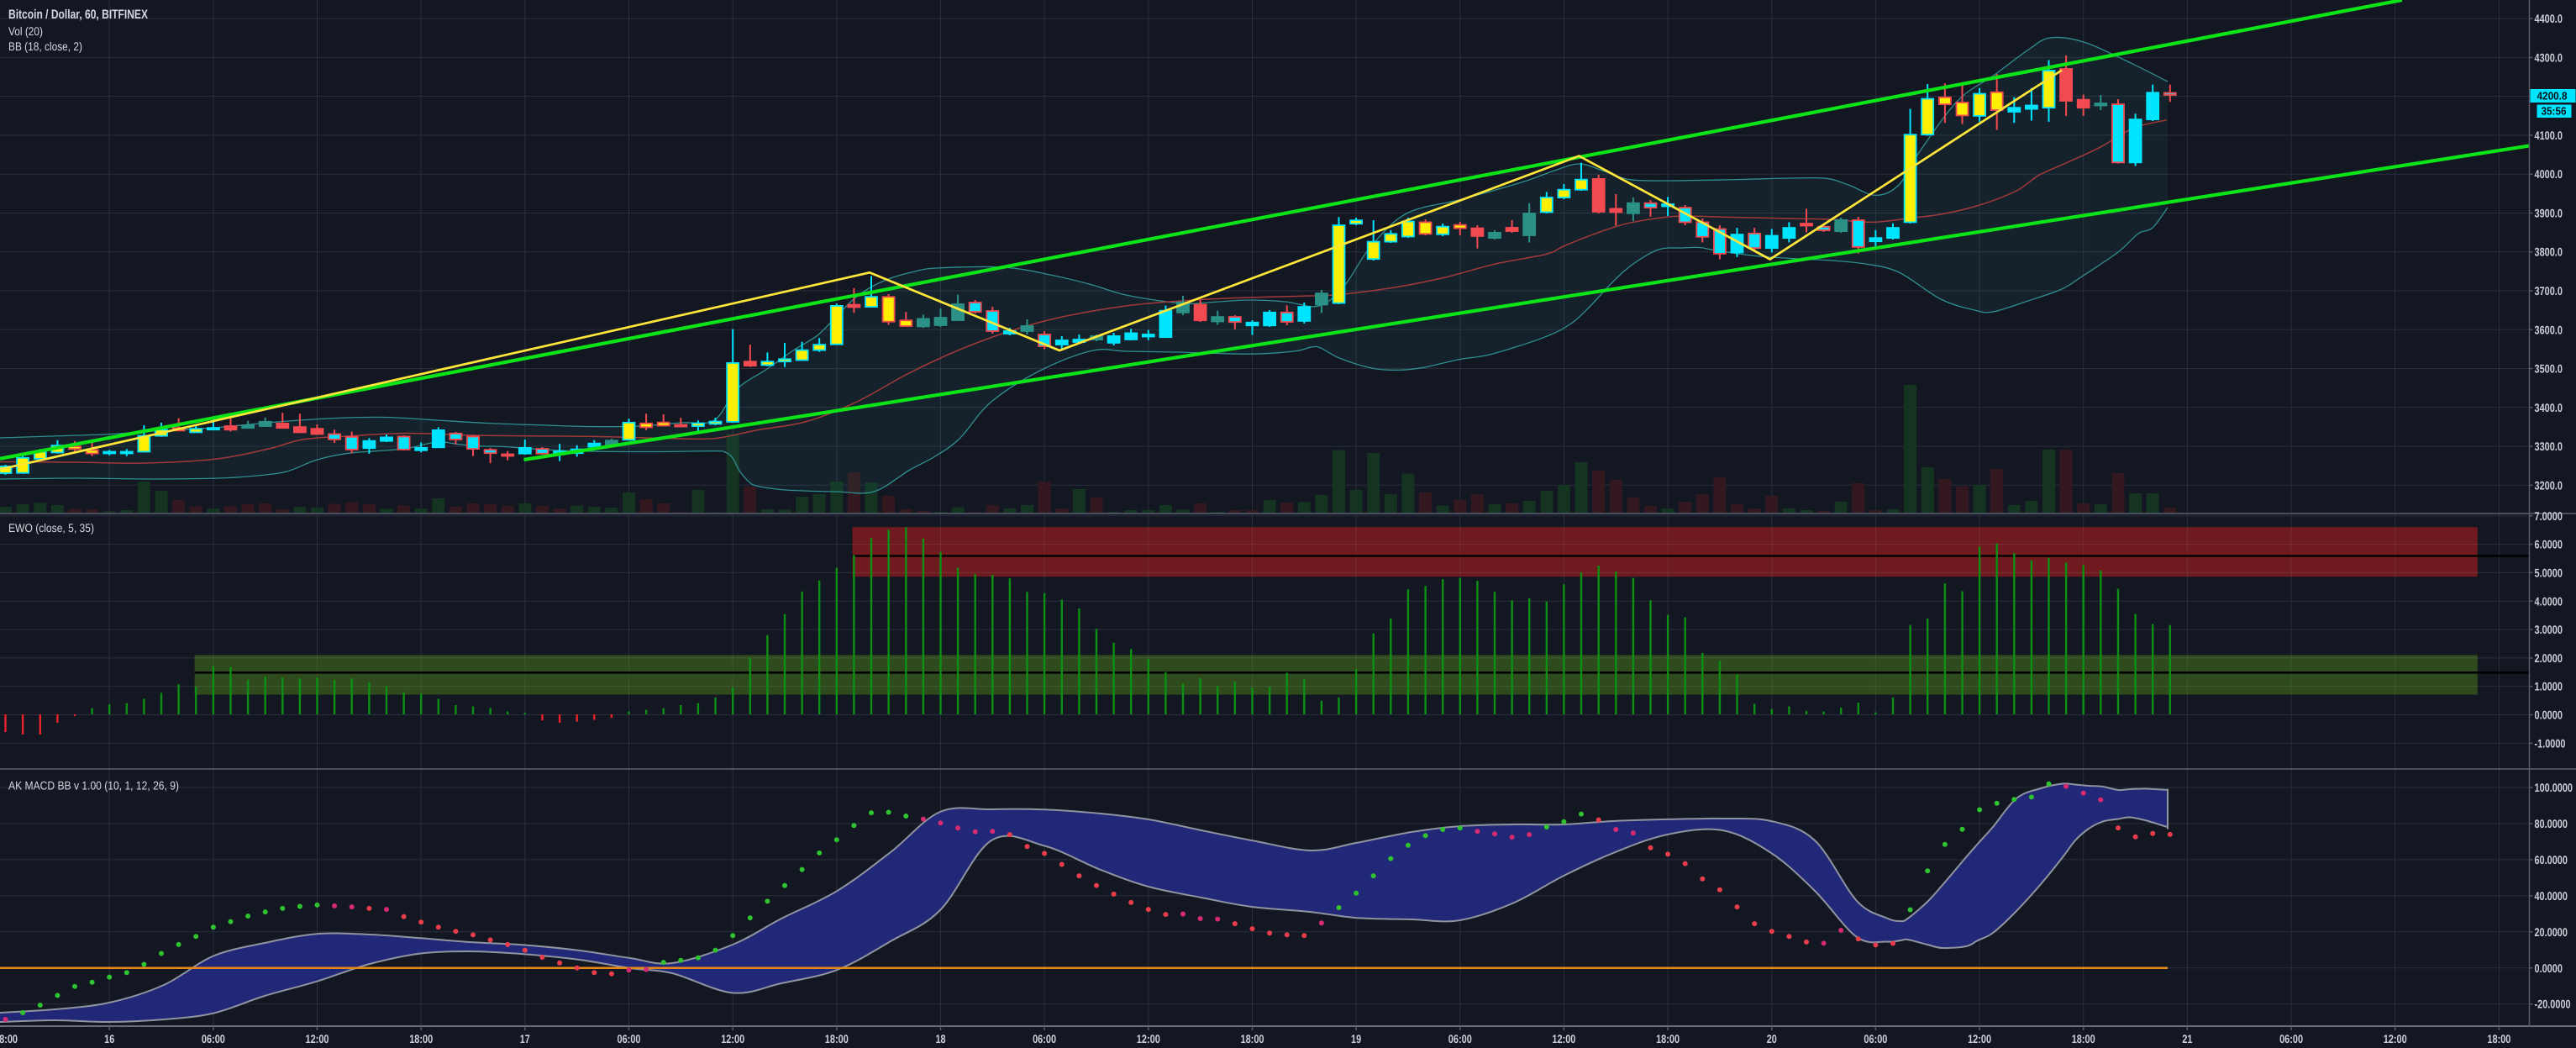  I want to click on svg-text: 4.0000, so click(2549, 601).